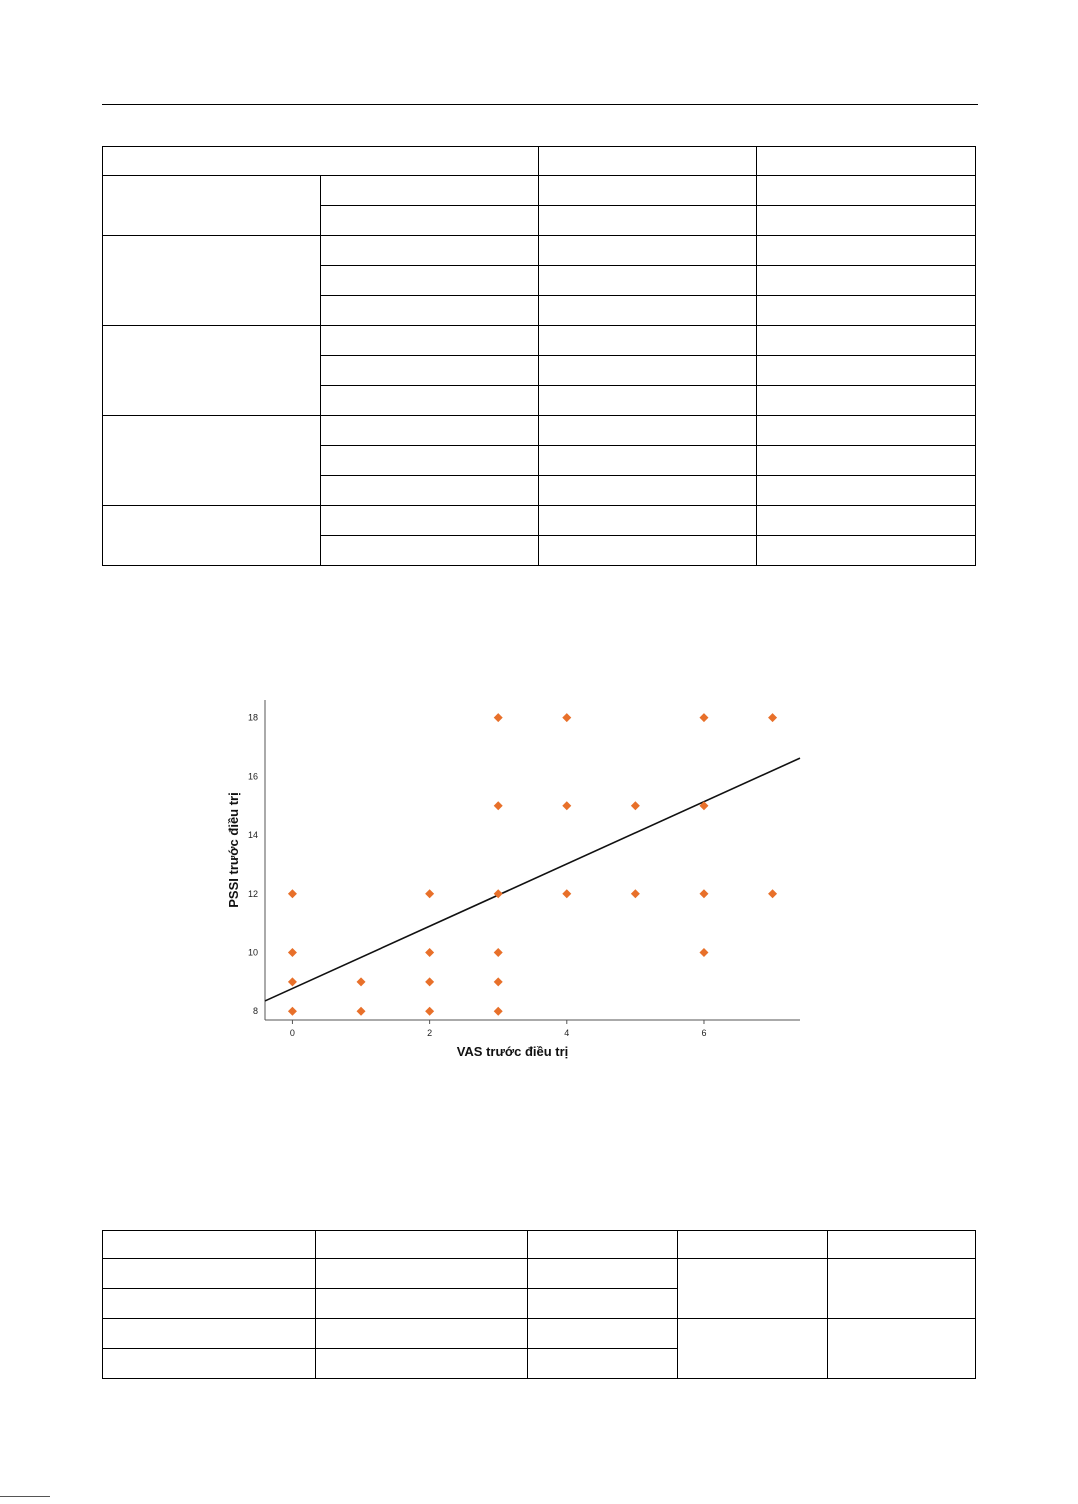  I want to click on x-tick-label: 0, so click(292, 1033).